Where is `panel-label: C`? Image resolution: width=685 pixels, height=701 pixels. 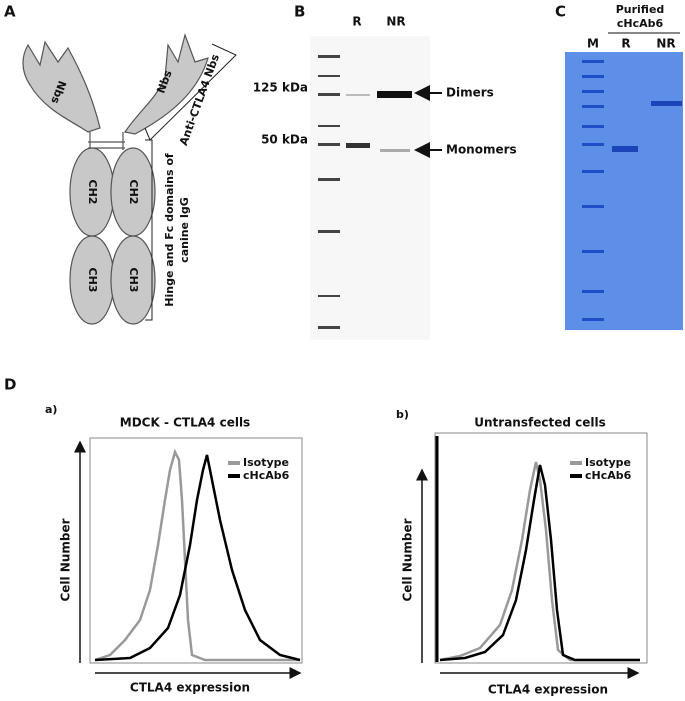
panel-label: C is located at coordinates (560, 12).